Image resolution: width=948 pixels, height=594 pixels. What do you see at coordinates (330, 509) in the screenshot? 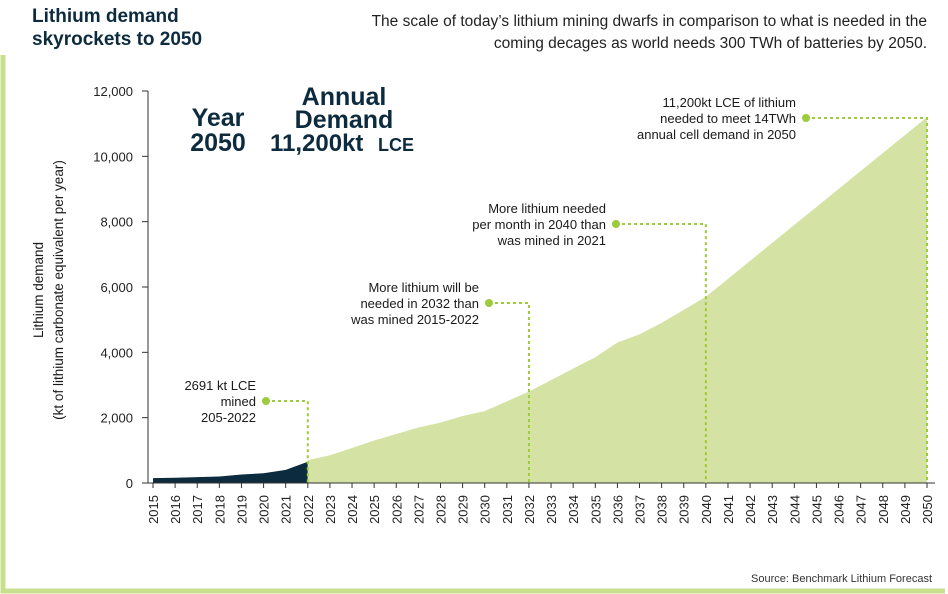
I see `x-tick-label: 2023` at bounding box center [330, 509].